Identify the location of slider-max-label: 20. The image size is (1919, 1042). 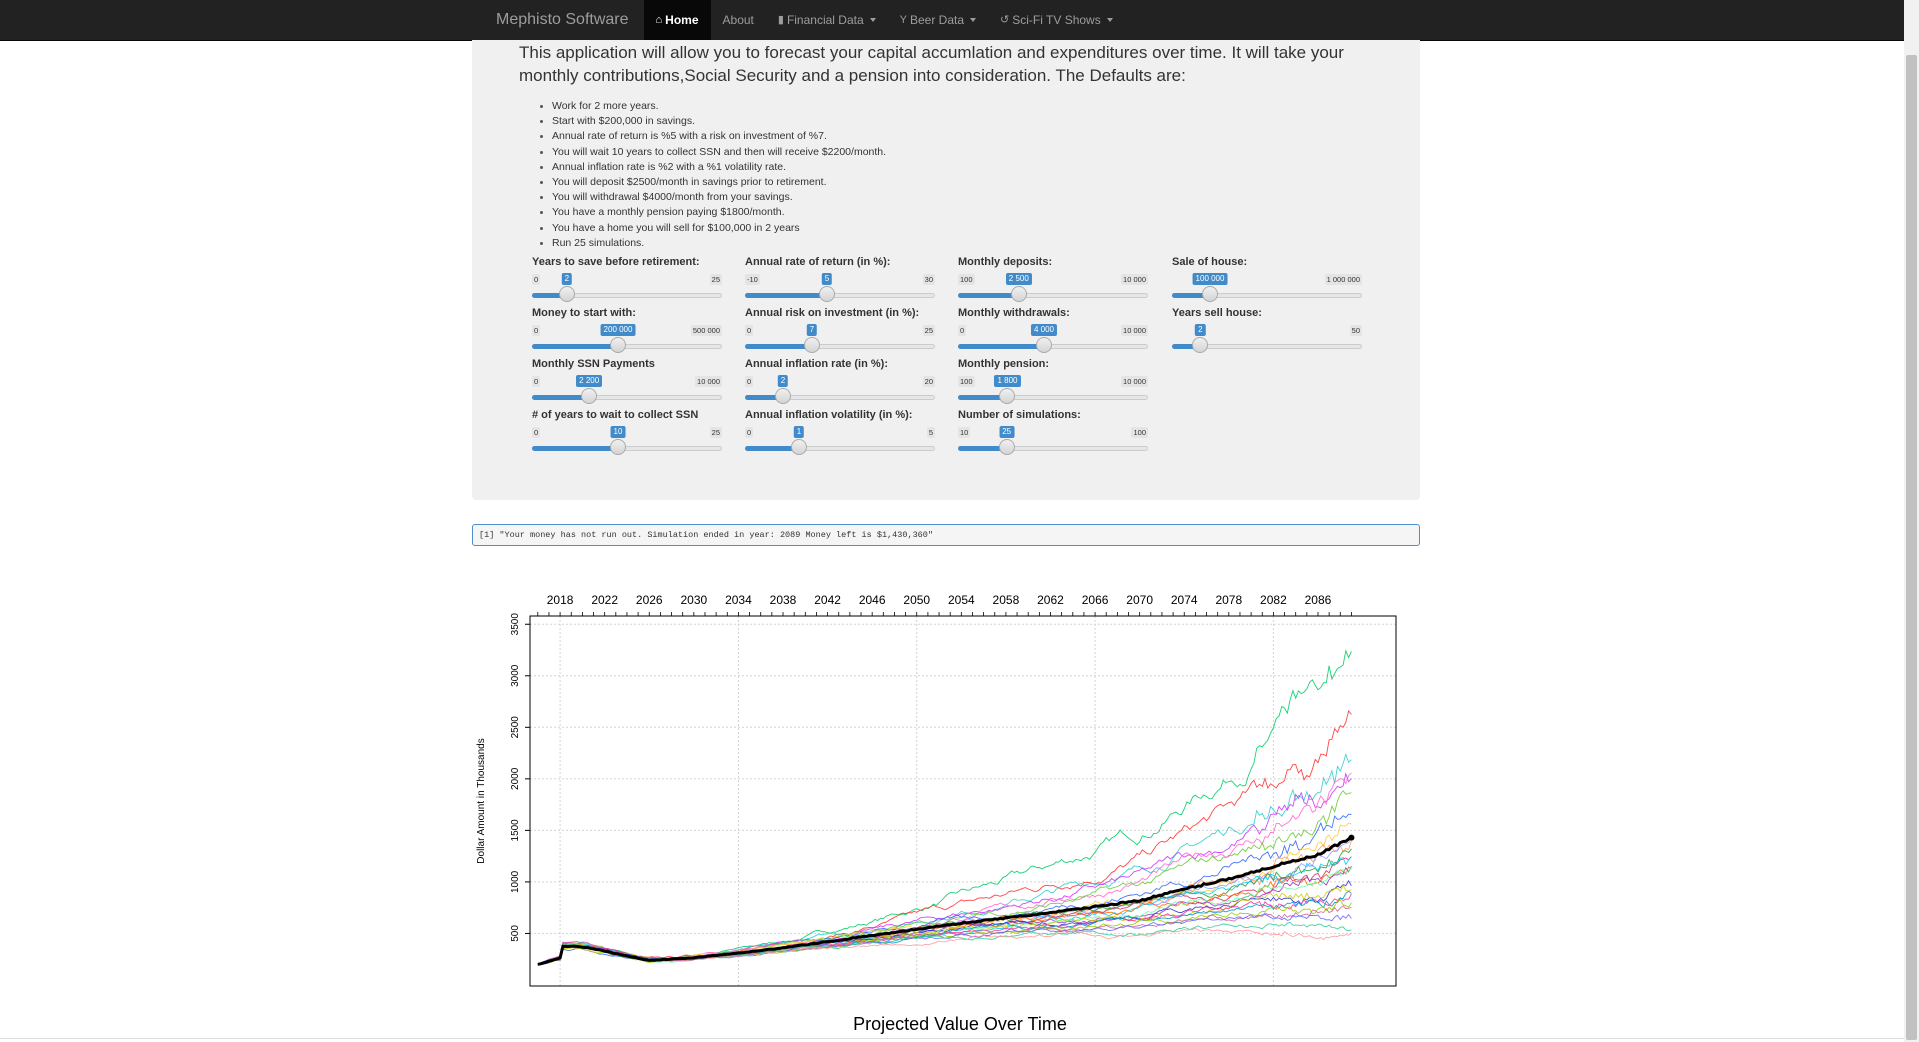
(928, 381).